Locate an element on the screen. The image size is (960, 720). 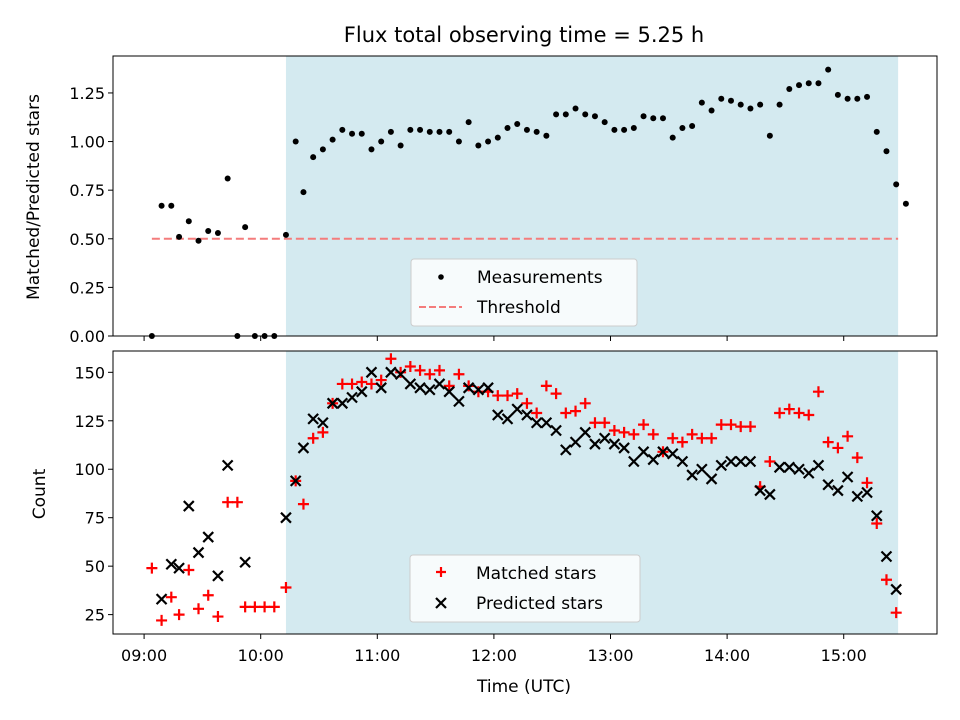
bottom-y-tick-label: 75 is located at coordinates (95, 518).